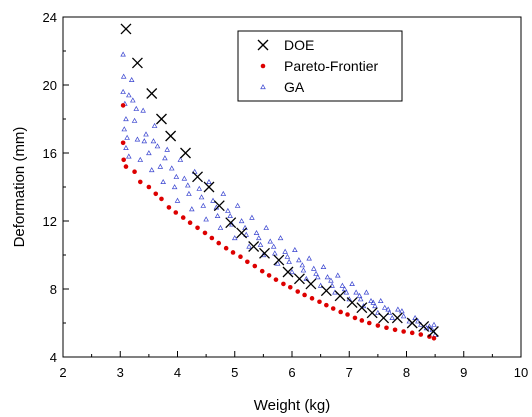 The width and height of the screenshot is (532, 417). Describe the element at coordinates (234, 372) in the screenshot. I see `x-tick-label: 5` at that location.